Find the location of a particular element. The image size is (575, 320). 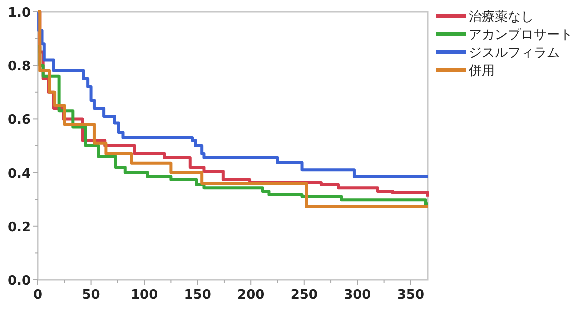

x-tick-label: 0 is located at coordinates (38, 295).